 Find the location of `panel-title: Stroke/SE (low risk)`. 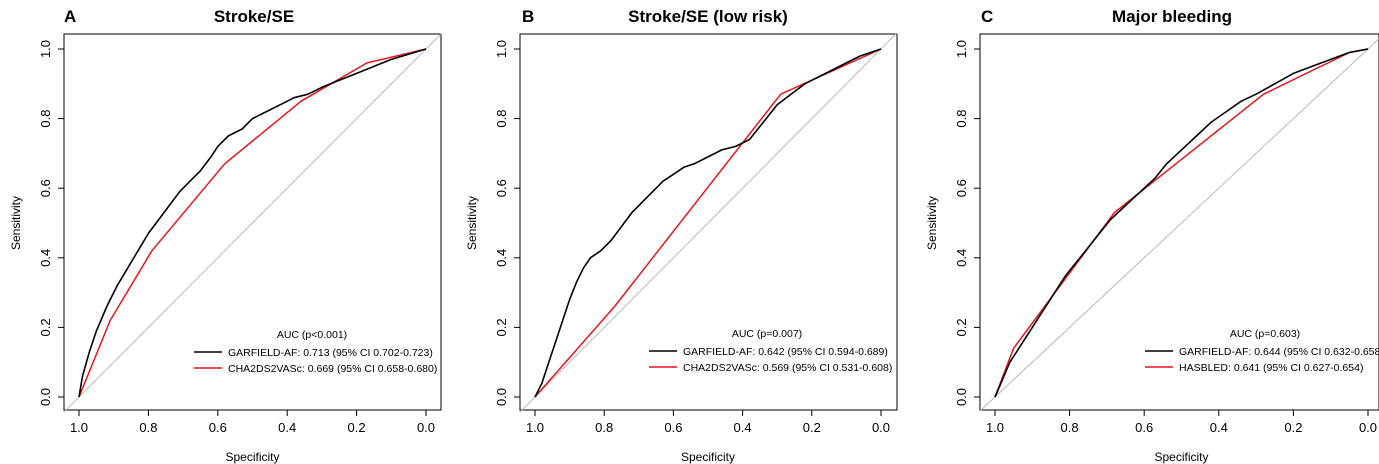

panel-title: Stroke/SE (low risk) is located at coordinates (708, 16).